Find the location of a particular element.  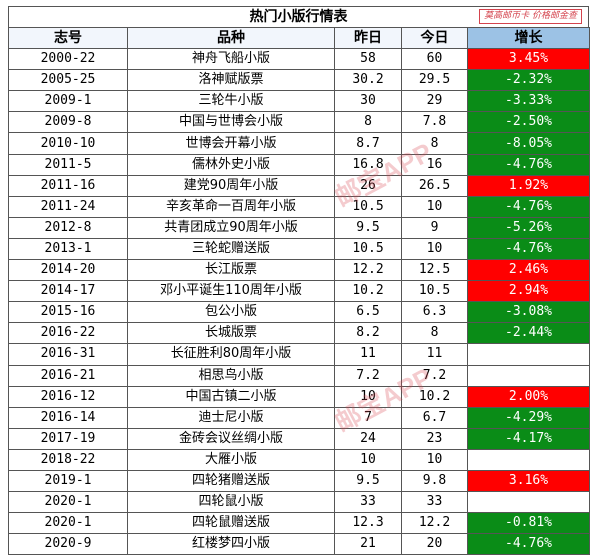

cell-yesterday: 6.5 is located at coordinates (368, 312).